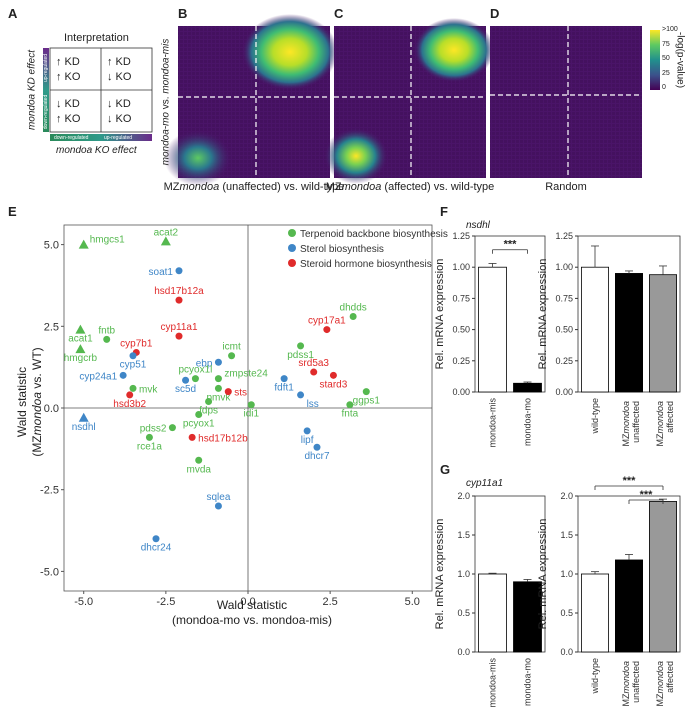 The height and width of the screenshot is (707, 688). I want to click on point-label-acat1: acat1, so click(80, 339).